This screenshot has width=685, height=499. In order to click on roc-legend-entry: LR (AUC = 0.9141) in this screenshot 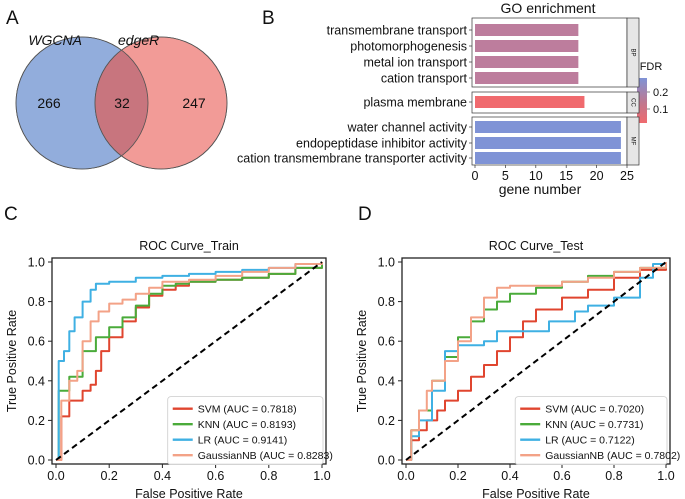, I will do `click(243, 441)`.